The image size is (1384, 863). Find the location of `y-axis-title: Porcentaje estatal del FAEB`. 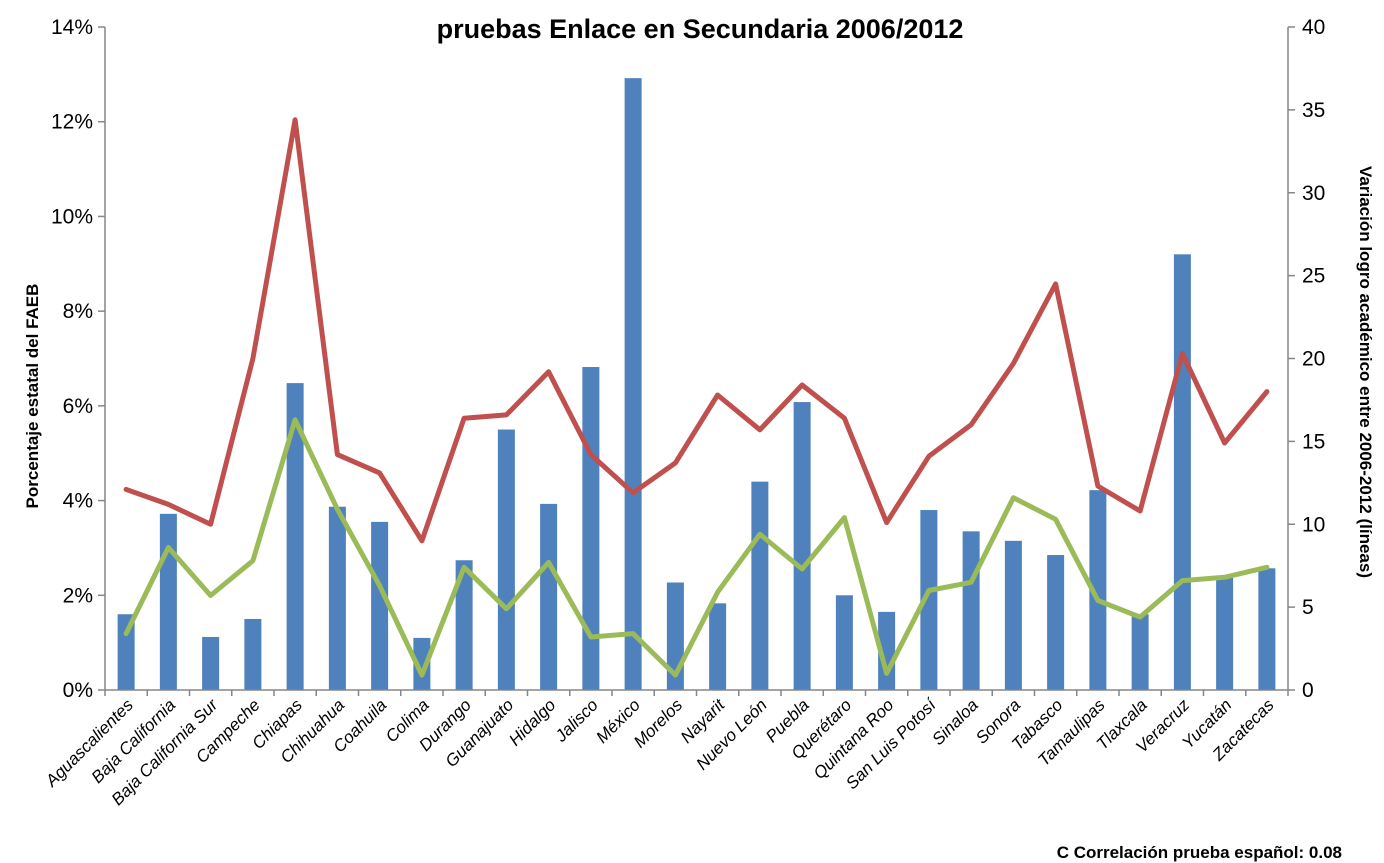

y-axis-title: Porcentaje estatal del FAEB is located at coordinates (32, 396).